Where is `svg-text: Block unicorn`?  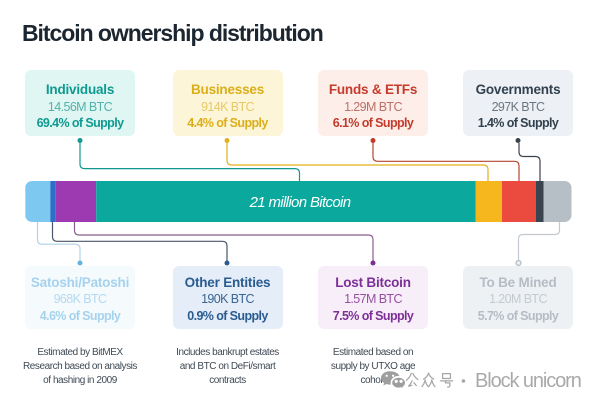
svg-text: Block unicorn is located at coordinates (528, 381).